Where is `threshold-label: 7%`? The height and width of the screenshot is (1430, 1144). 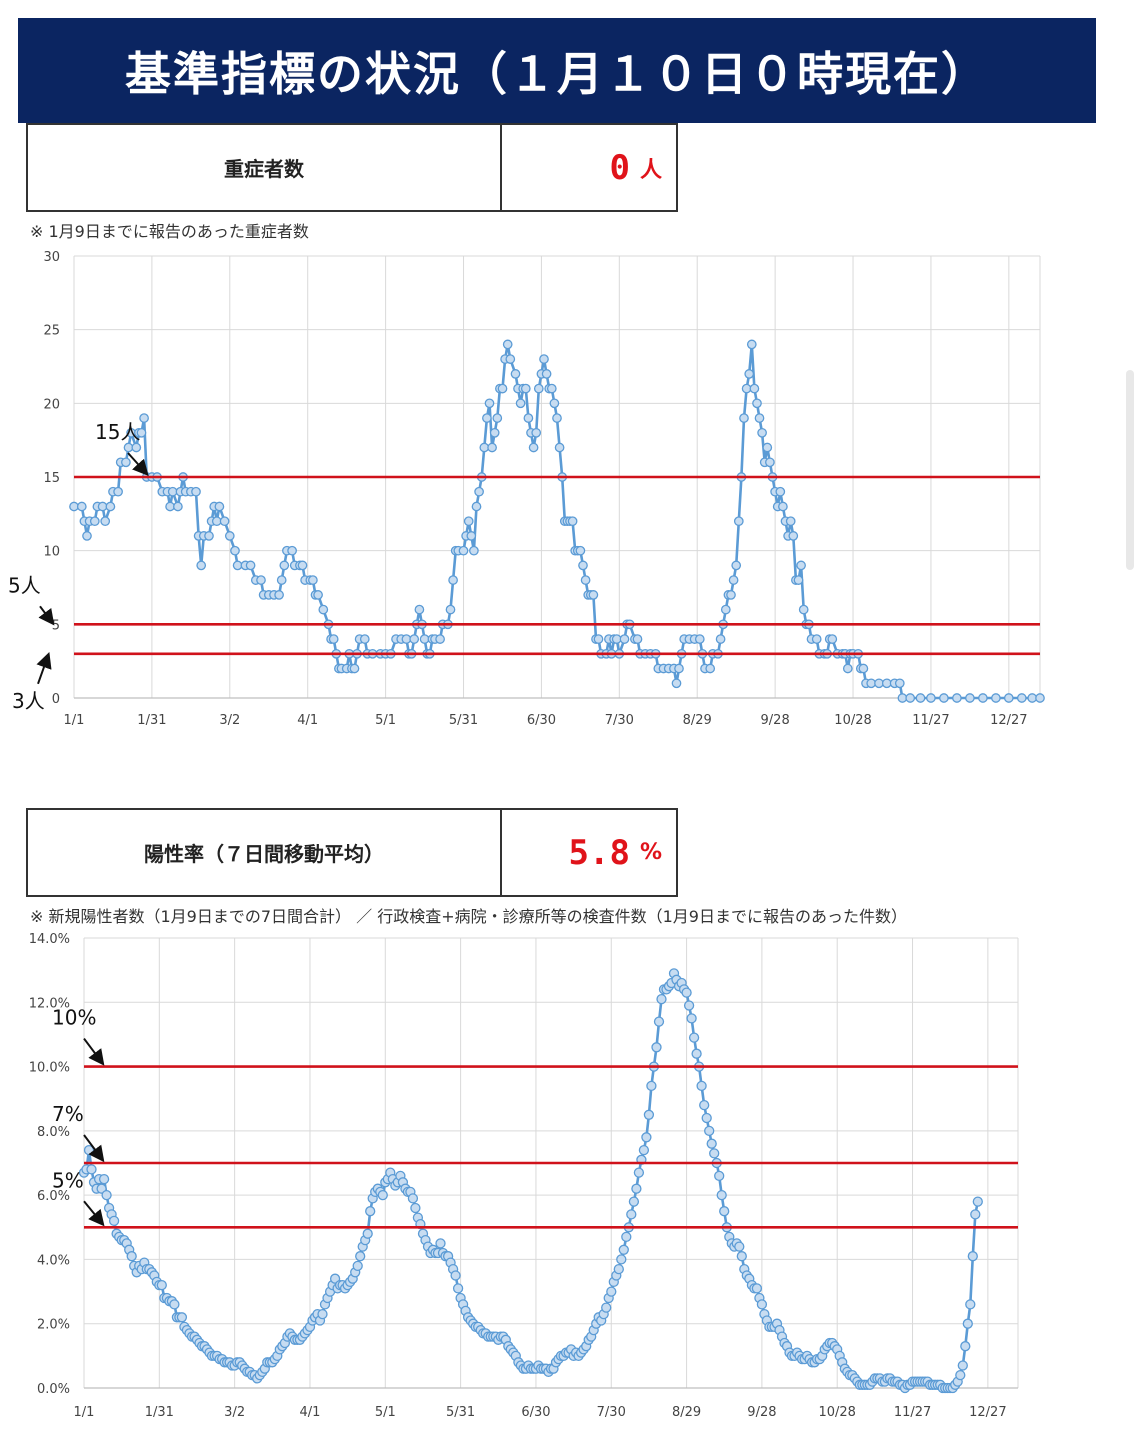
threshold-label: 7% is located at coordinates (68, 1114).